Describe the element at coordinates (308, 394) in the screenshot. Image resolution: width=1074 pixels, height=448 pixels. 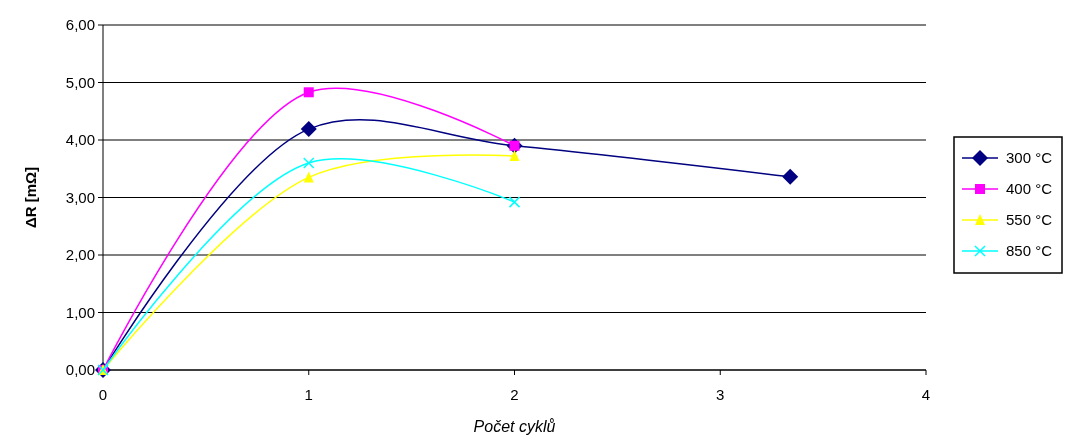
I see `x-tick-label: 1` at that location.